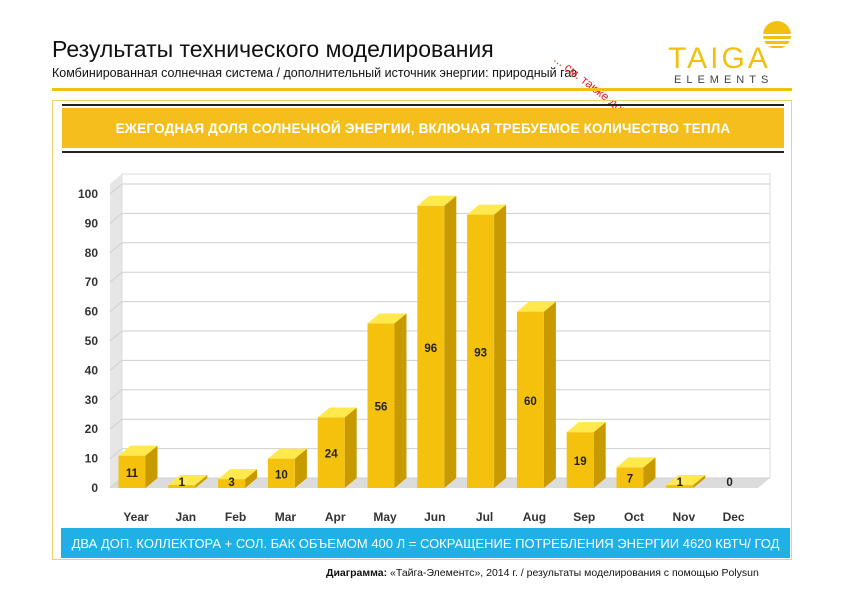  Describe the element at coordinates (777, 34) in the screenshot. I see `sun-icon` at that location.